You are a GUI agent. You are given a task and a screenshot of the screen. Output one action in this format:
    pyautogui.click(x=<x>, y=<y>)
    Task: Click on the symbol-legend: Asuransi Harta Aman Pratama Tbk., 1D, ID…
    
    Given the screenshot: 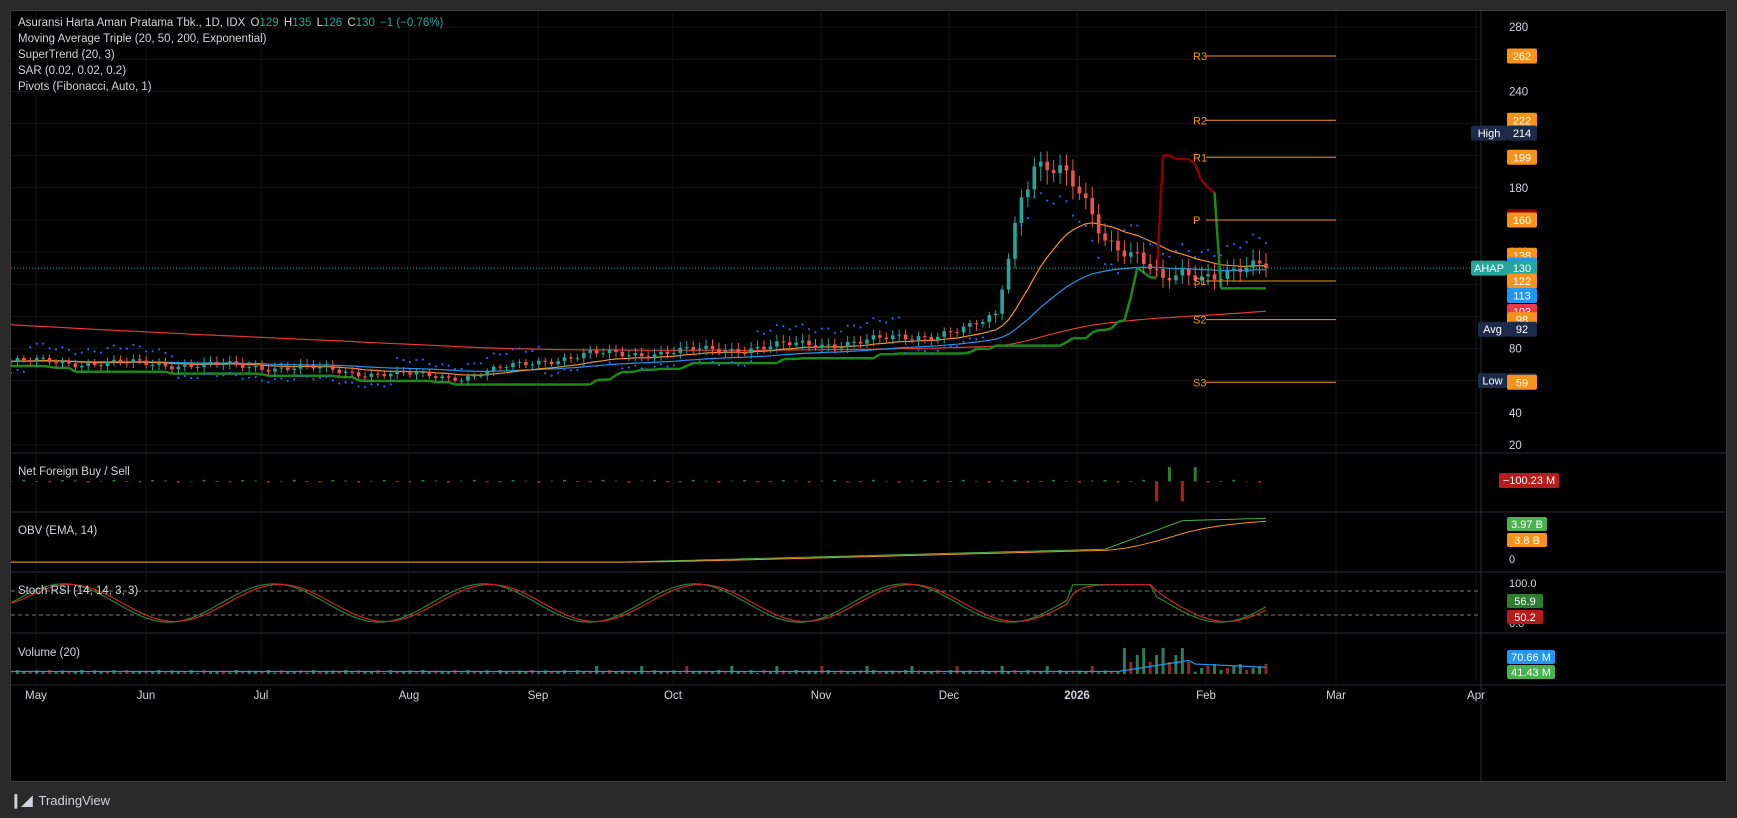 What is the action you would take?
    pyautogui.click(x=230, y=23)
    